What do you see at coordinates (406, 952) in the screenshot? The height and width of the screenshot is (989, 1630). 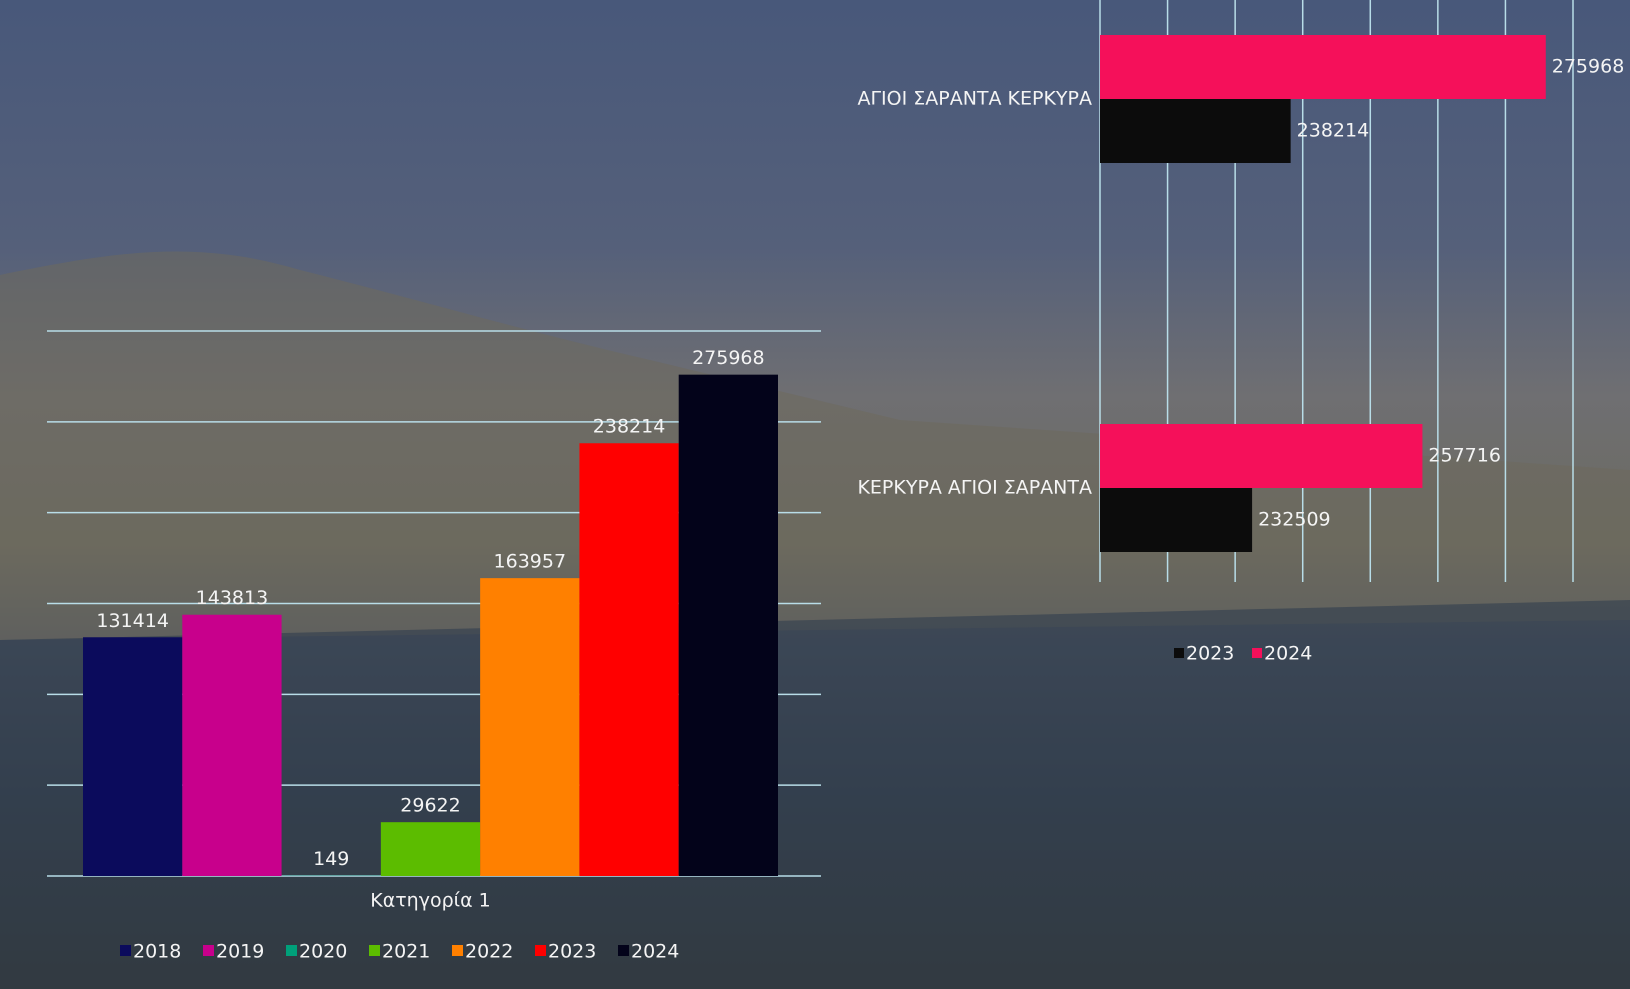 I see `legend-label: 2021` at bounding box center [406, 952].